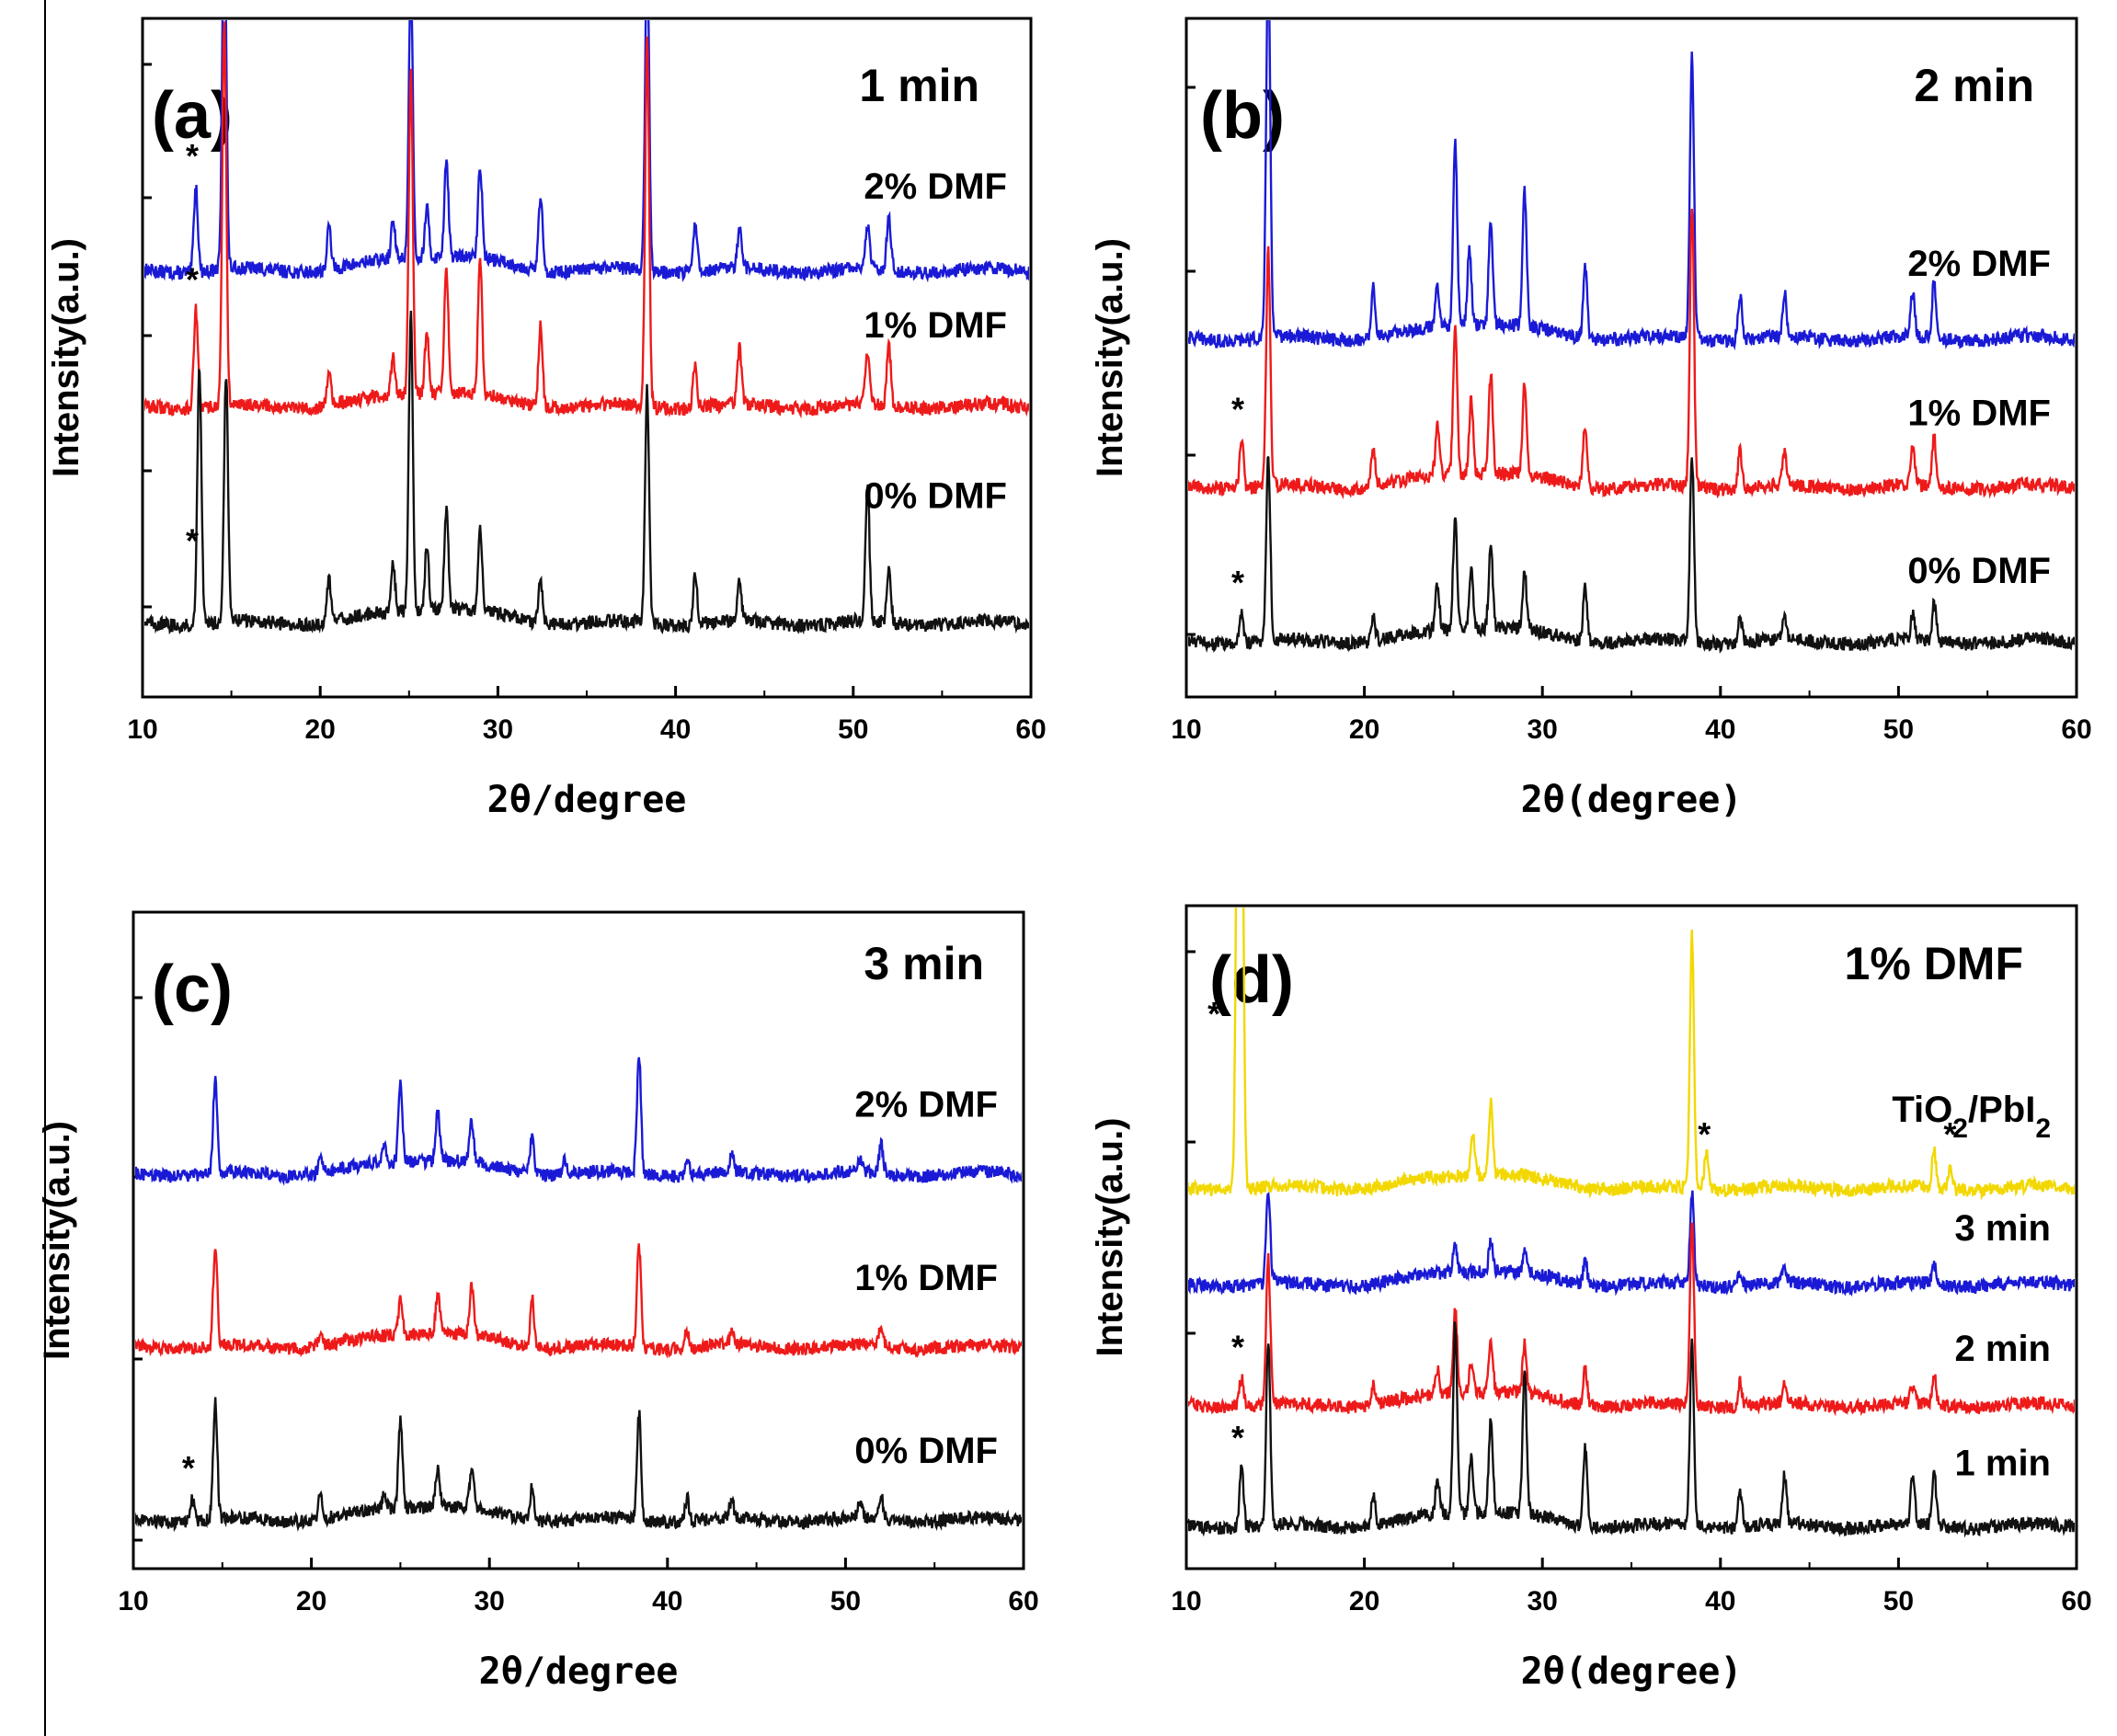 The height and width of the screenshot is (1736, 2117). What do you see at coordinates (192, 989) in the screenshot?
I see `panel-label: (c)` at bounding box center [192, 989].